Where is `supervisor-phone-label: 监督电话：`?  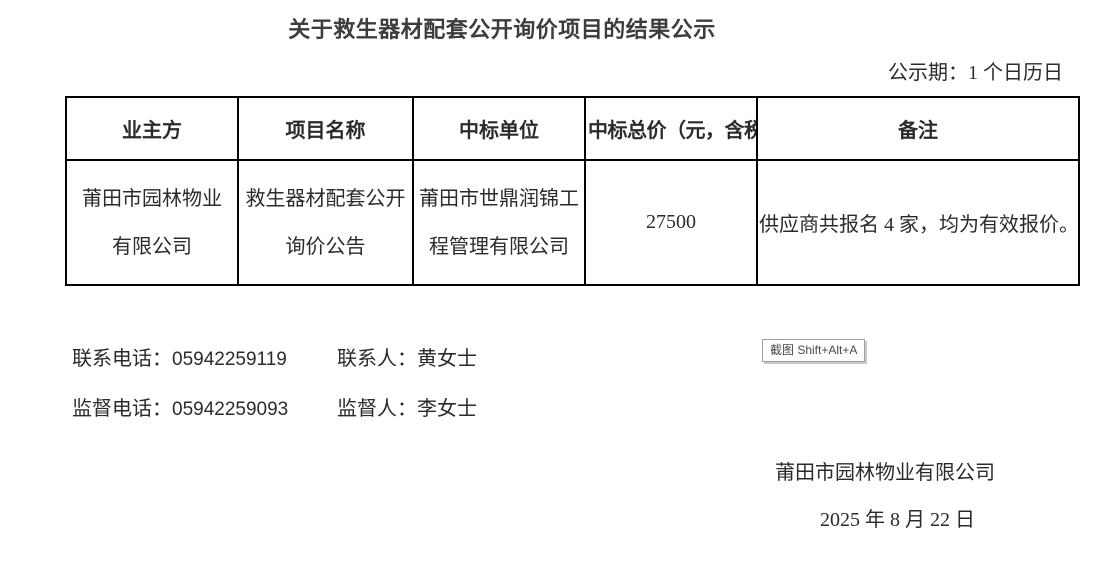
supervisor-phone-label: 监督电话： is located at coordinates (122, 409).